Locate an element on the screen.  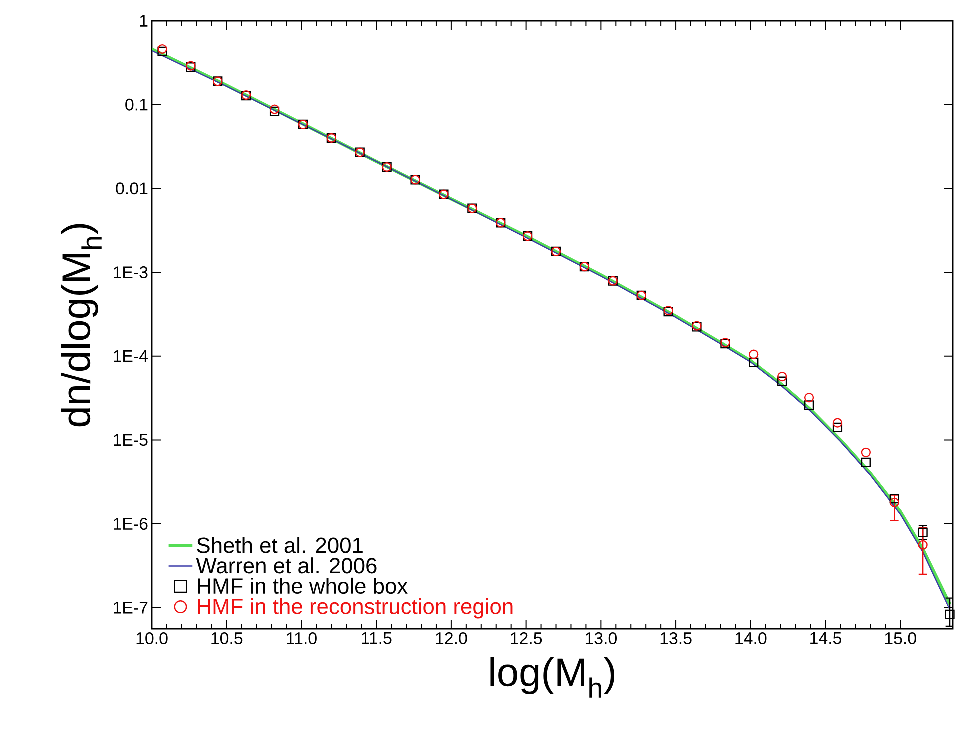
x-tick-label: 13.0 is located at coordinates (601, 638).